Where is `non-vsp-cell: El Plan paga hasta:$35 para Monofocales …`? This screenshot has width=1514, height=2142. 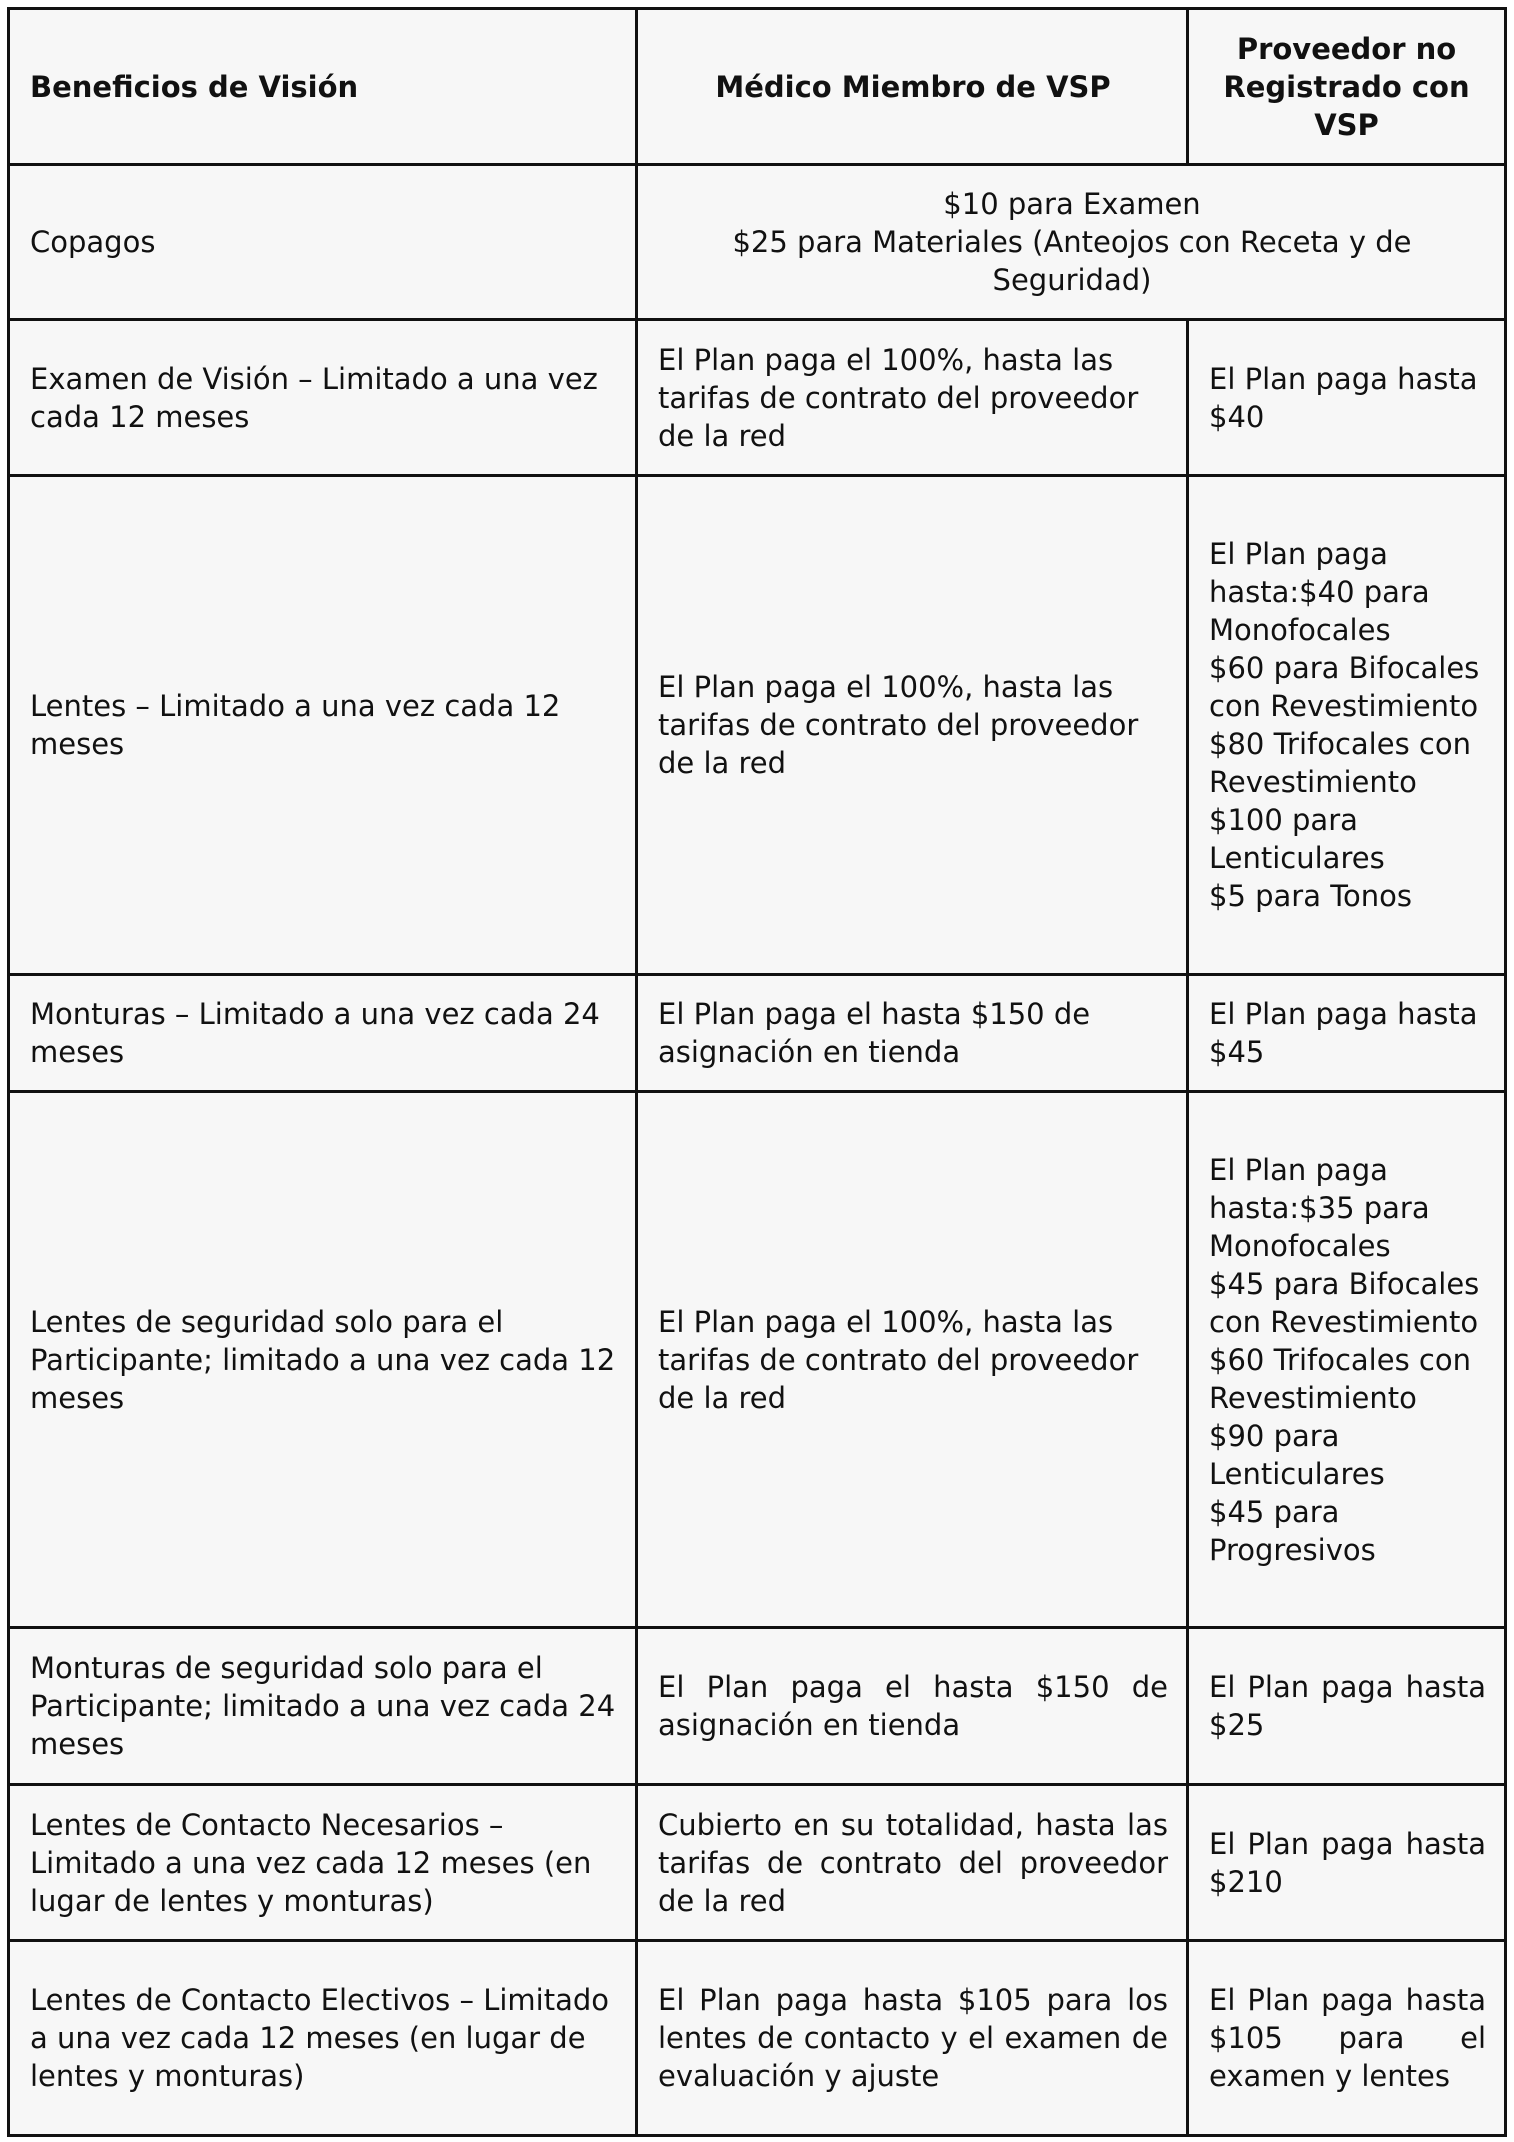
non-vsp-cell: El Plan paga hasta:$35 para Monofocales … is located at coordinates (1346, 1359).